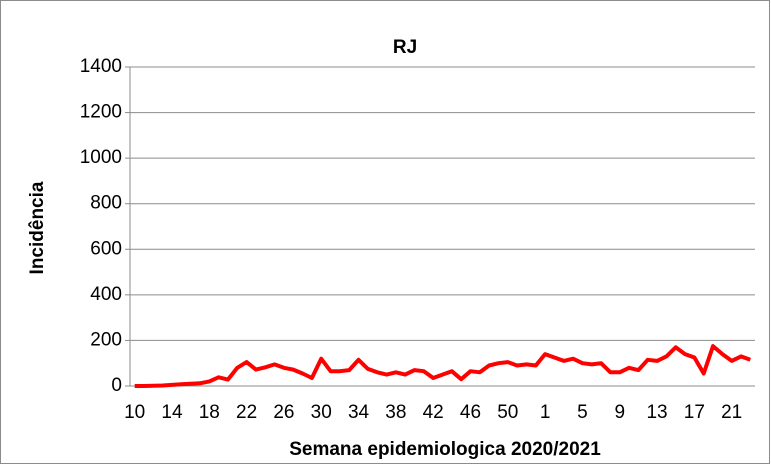 This screenshot has width=771, height=465. Describe the element at coordinates (101, 112) in the screenshot. I see `y-tick-label: 1200` at that location.